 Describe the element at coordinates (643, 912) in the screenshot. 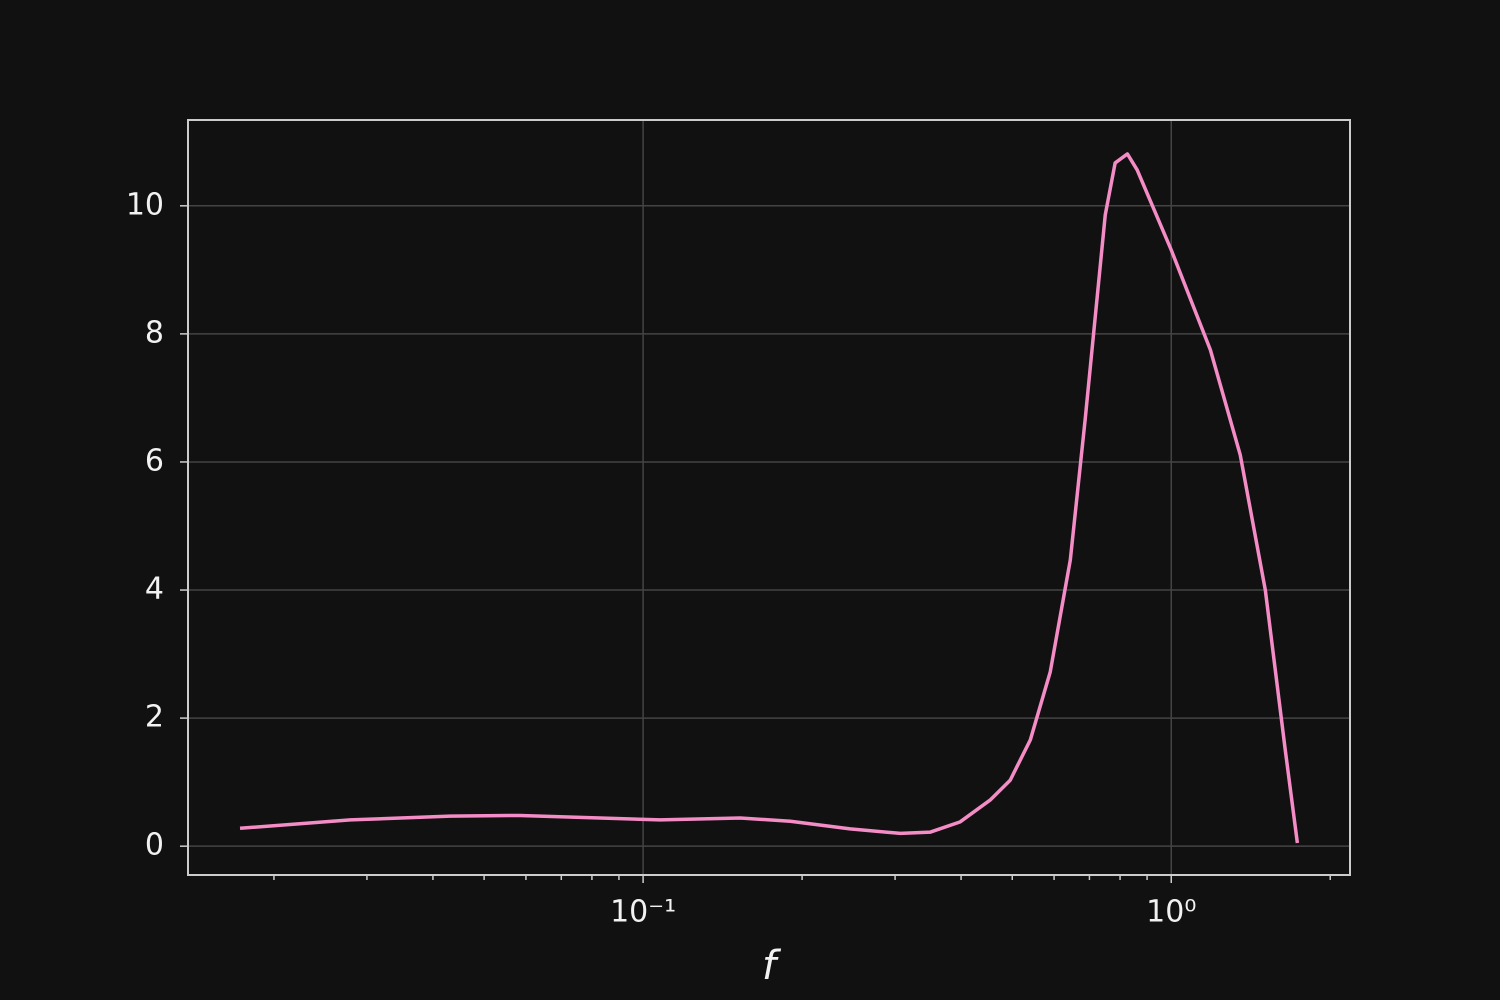

I see `x-tick-label: 10⁻¹` at that location.